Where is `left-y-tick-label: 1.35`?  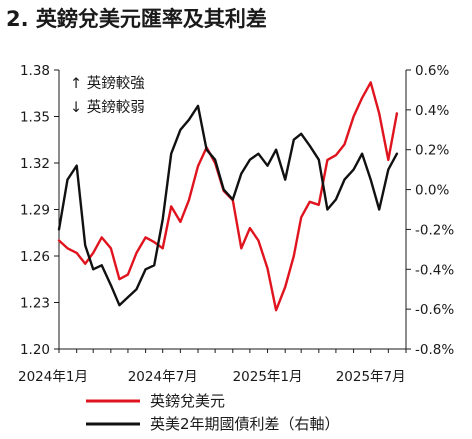 left-y-tick-label: 1.35 is located at coordinates (35, 118).